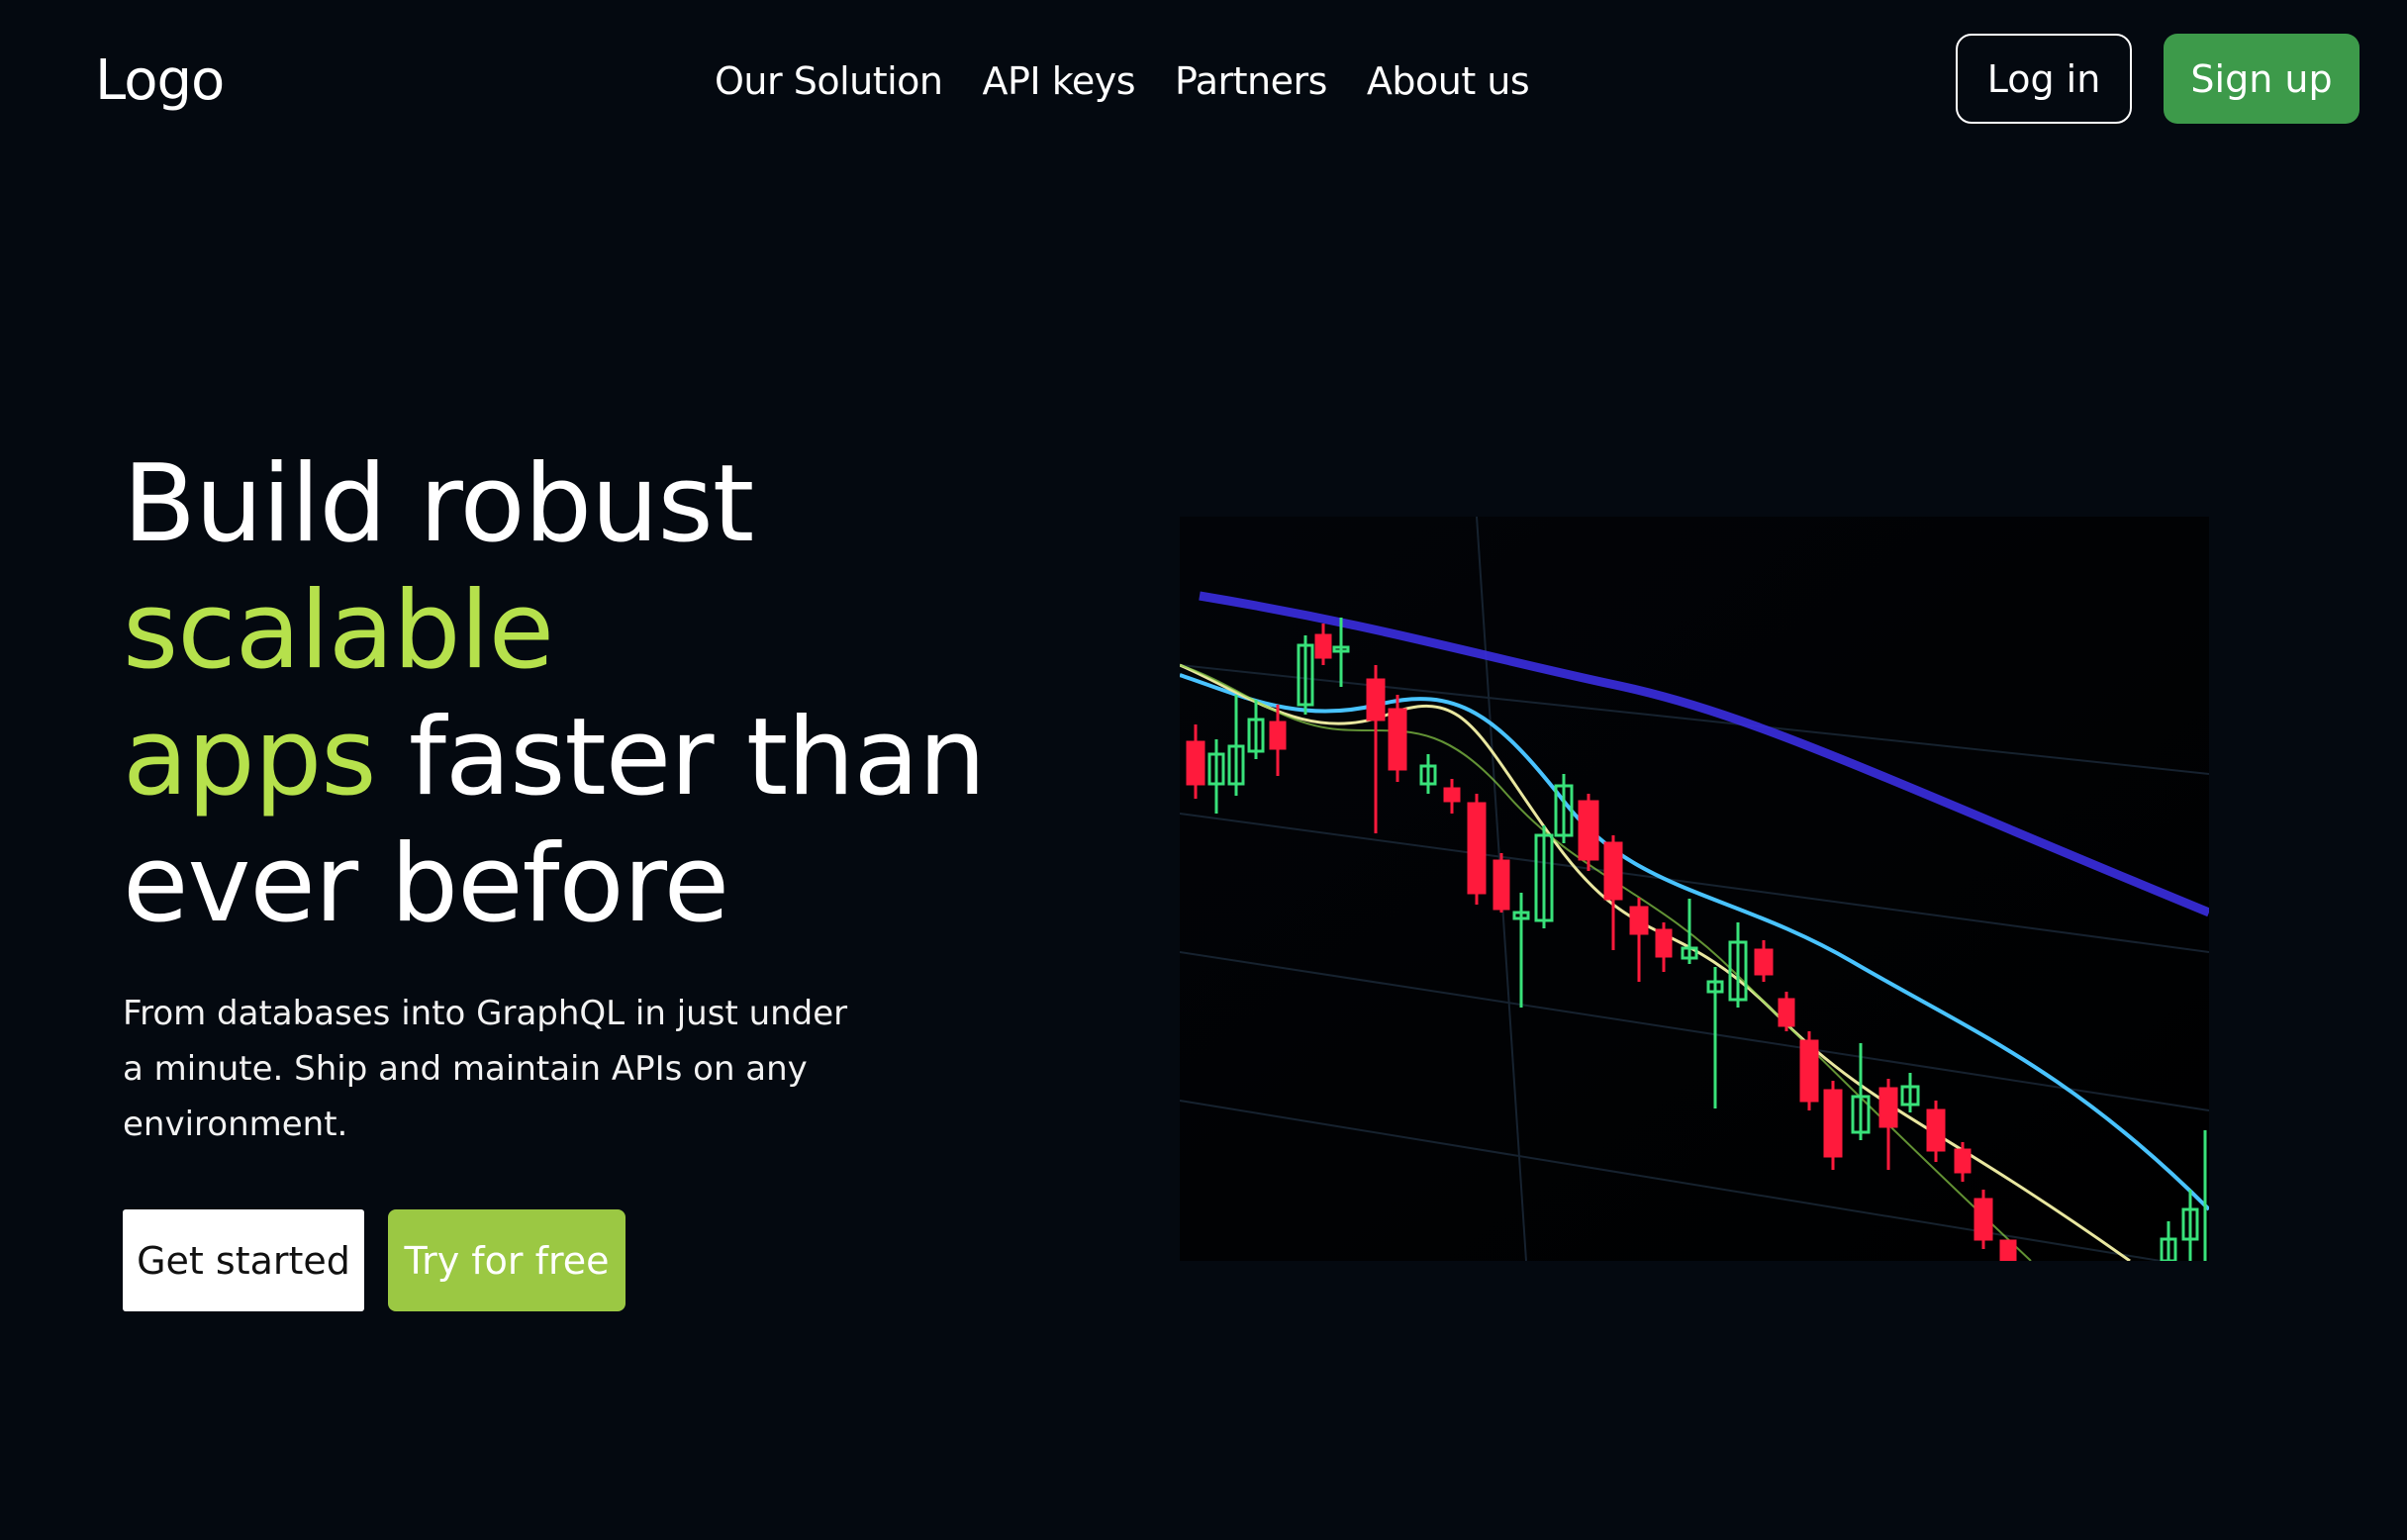 This screenshot has height=1540, width=2407. I want to click on get-started-button: Get started, so click(244, 1260).